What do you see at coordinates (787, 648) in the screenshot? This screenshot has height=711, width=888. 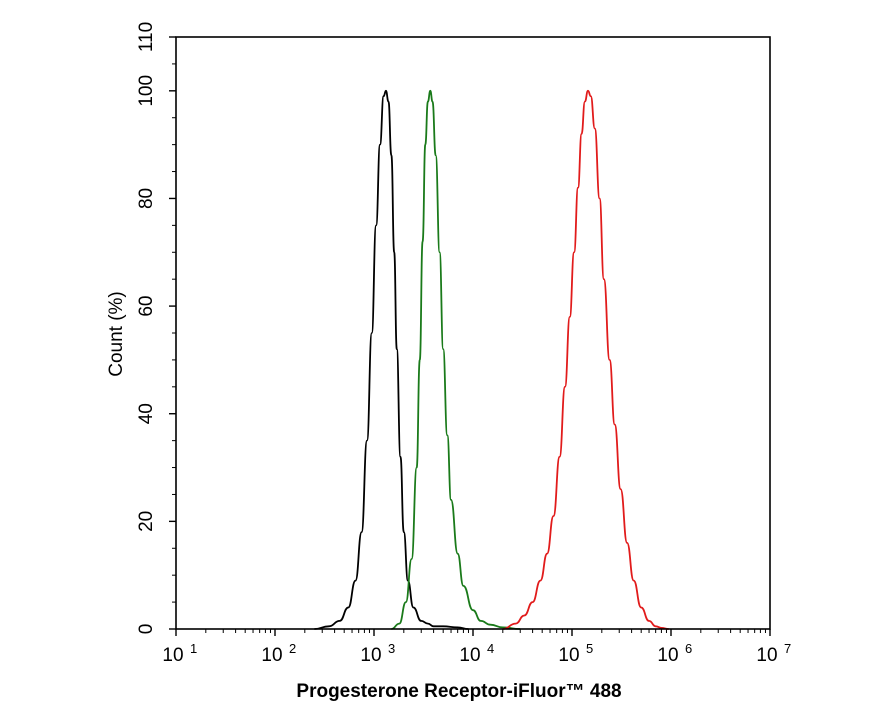 I see `x-tick-exponent: 7` at bounding box center [787, 648].